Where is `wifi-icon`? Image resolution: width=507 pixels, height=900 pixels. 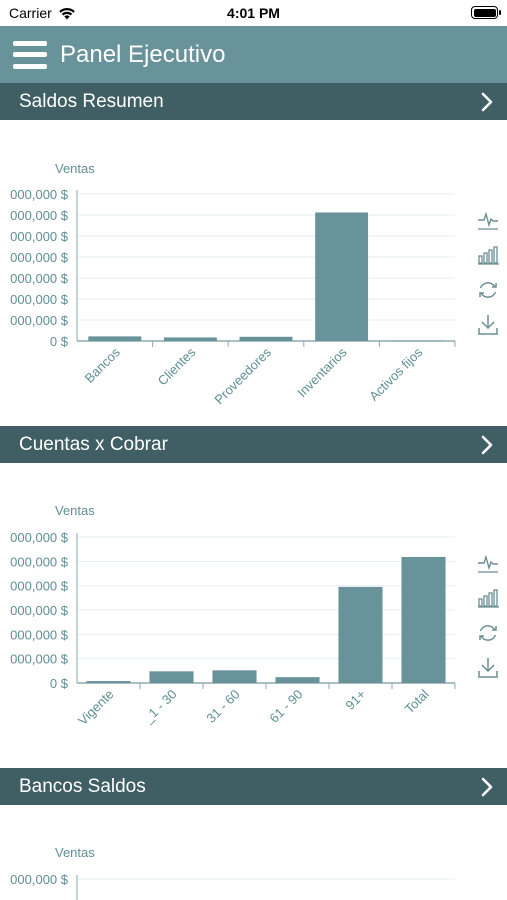 wifi-icon is located at coordinates (66, 13).